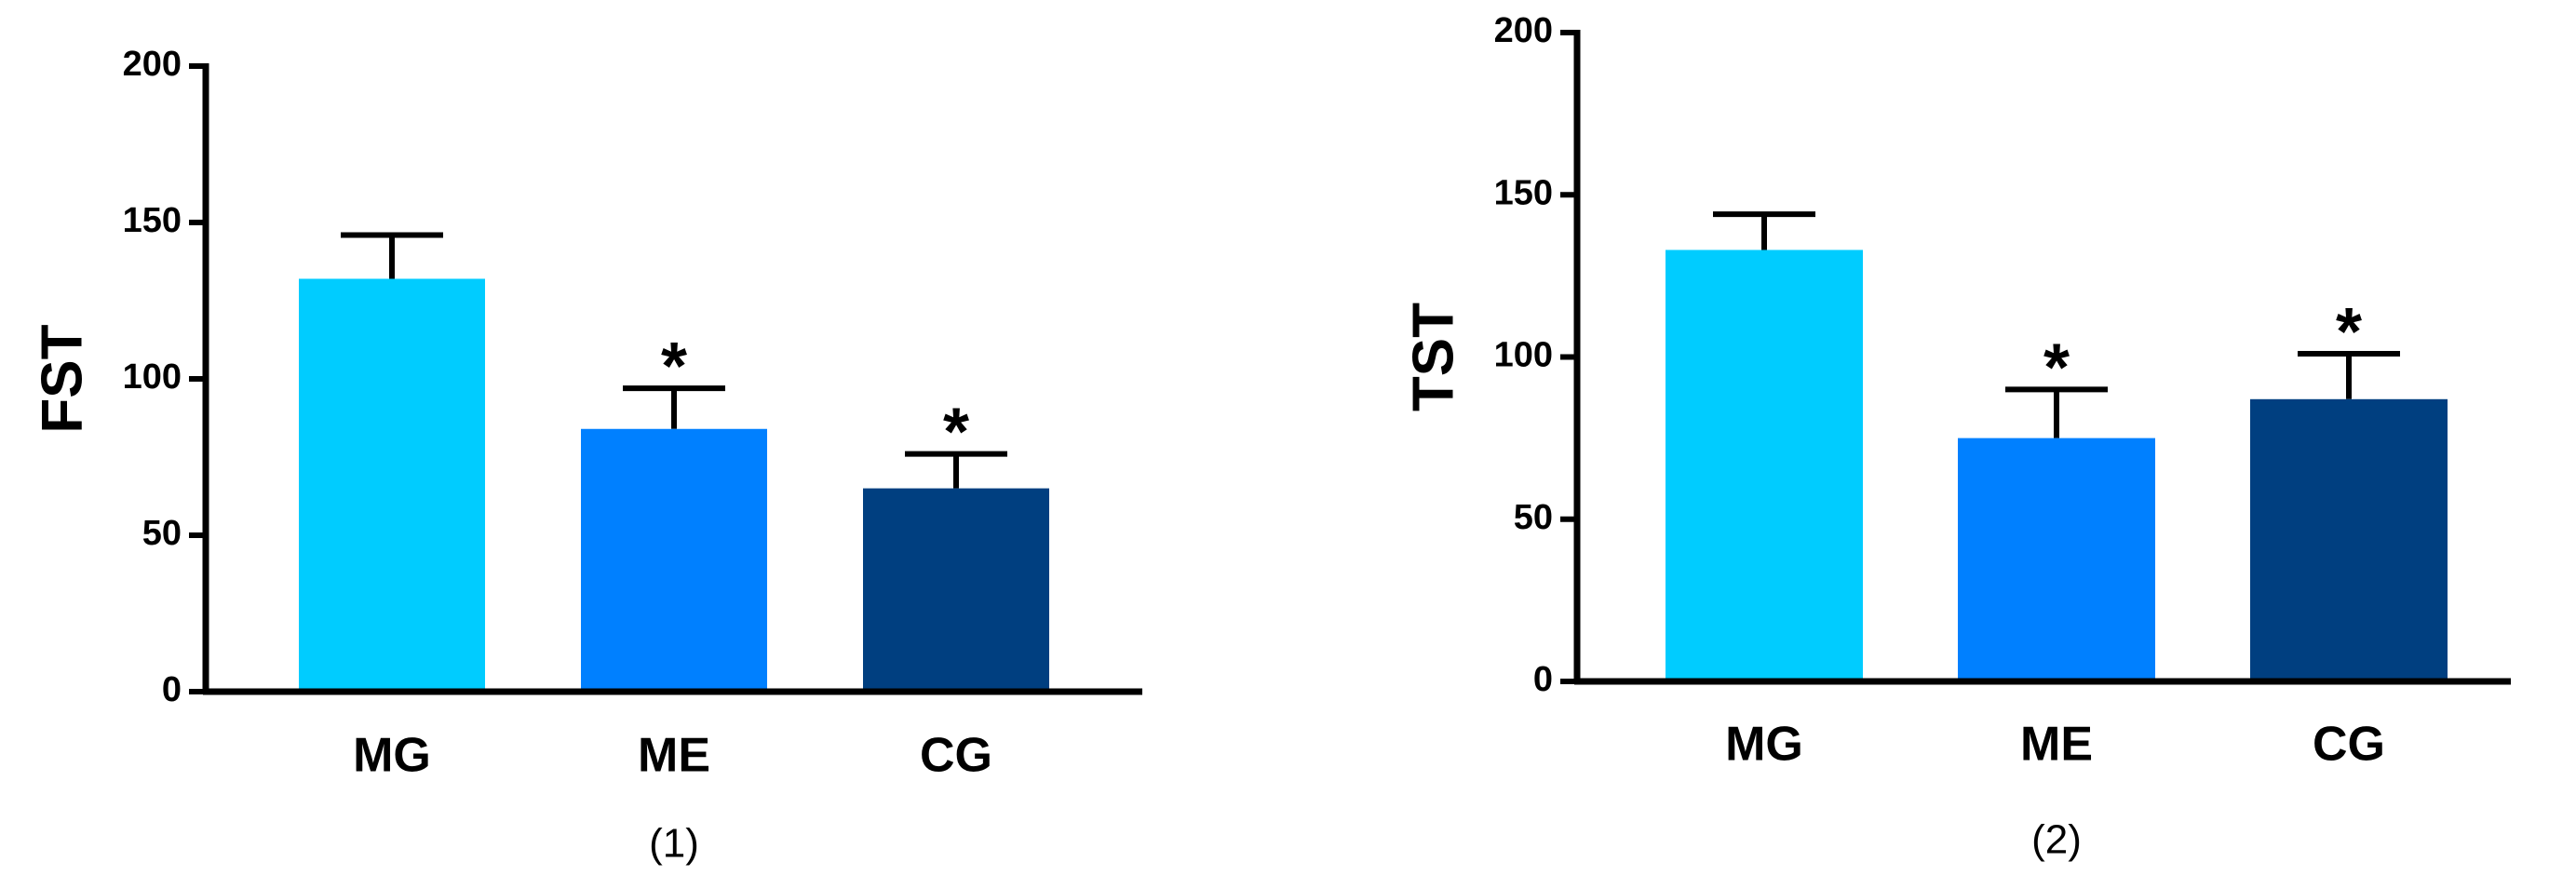  What do you see at coordinates (62, 378) in the screenshot?
I see `y-axis-label: FST` at bounding box center [62, 378].